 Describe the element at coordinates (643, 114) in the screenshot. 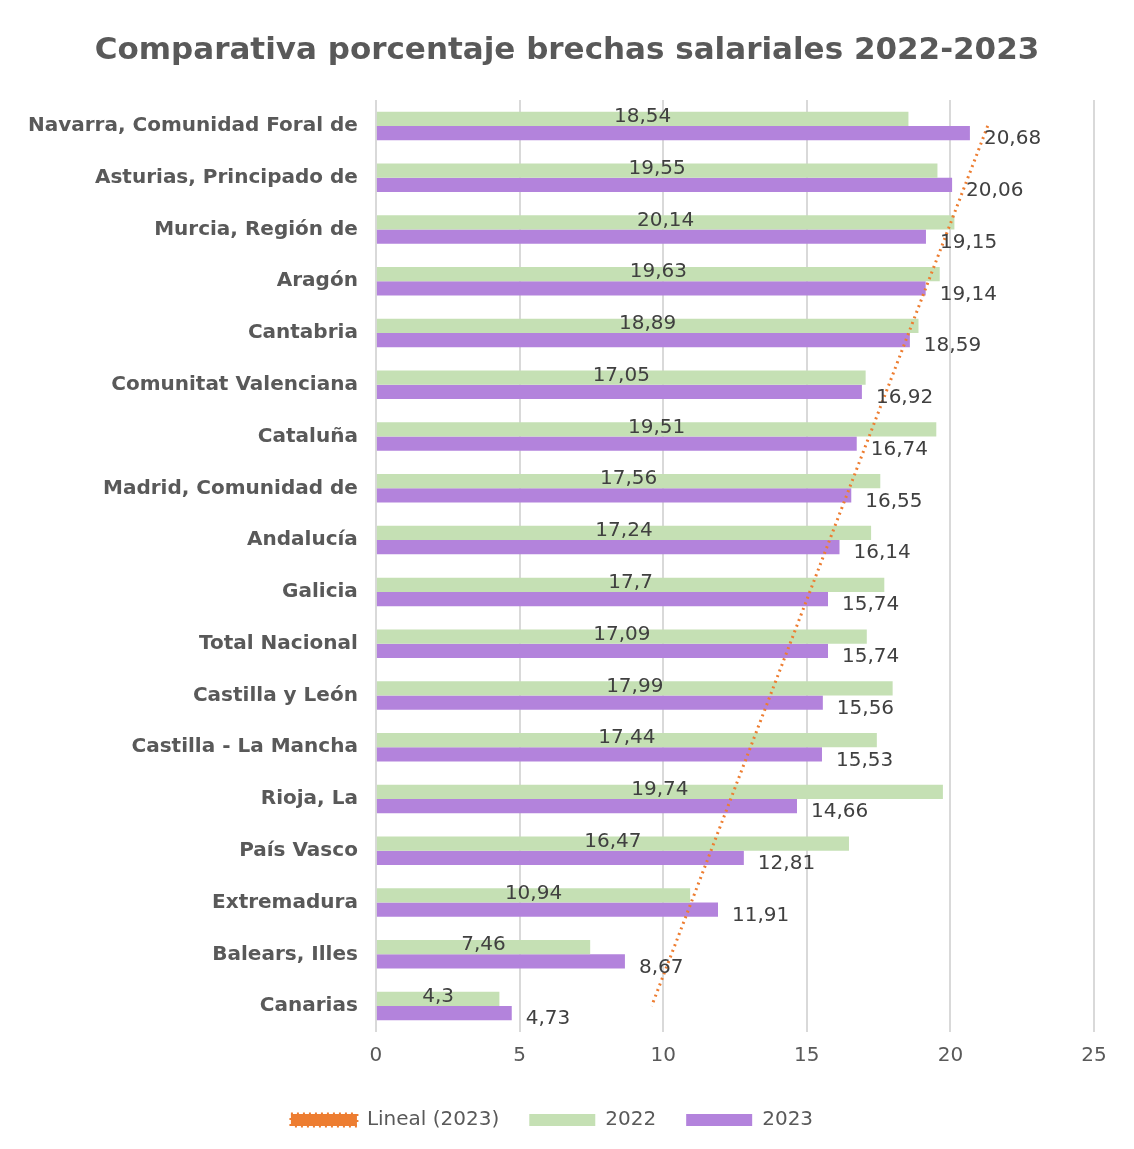

I see `data-label: 18,54` at that location.